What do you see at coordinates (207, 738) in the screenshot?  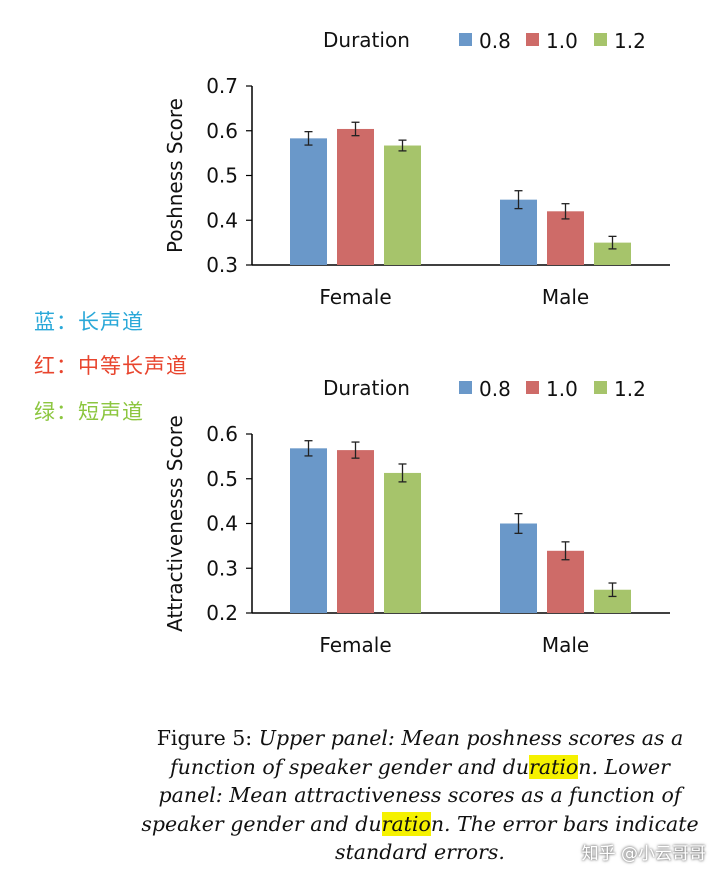 I see `caption-lead: Figure 5:` at bounding box center [207, 738].